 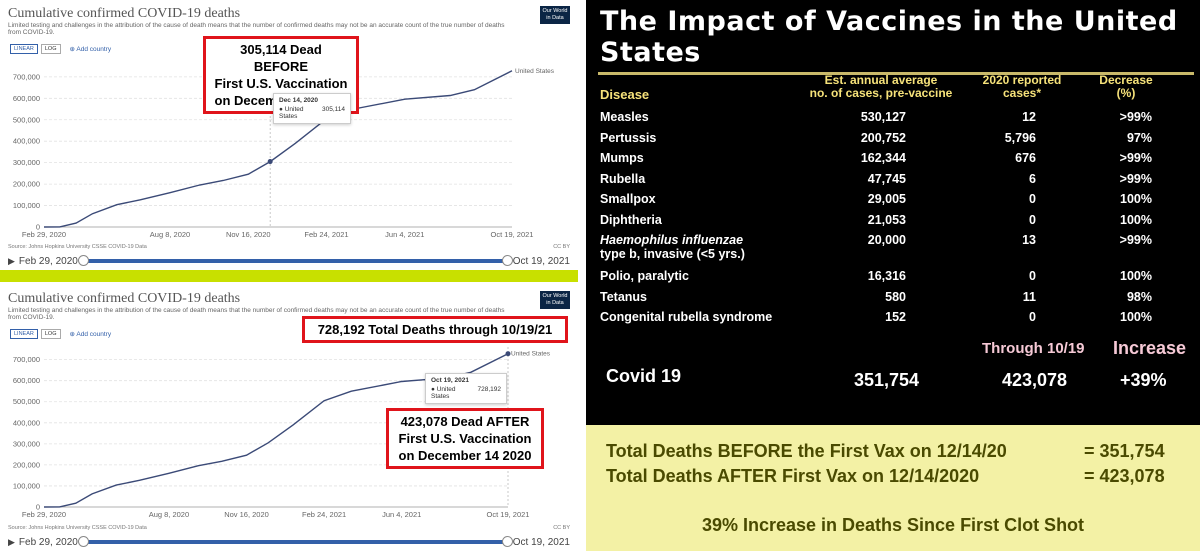 What do you see at coordinates (124, 13) in the screenshot?
I see `chart-title: Cumulative confirmed COVID-19 deaths` at bounding box center [124, 13].